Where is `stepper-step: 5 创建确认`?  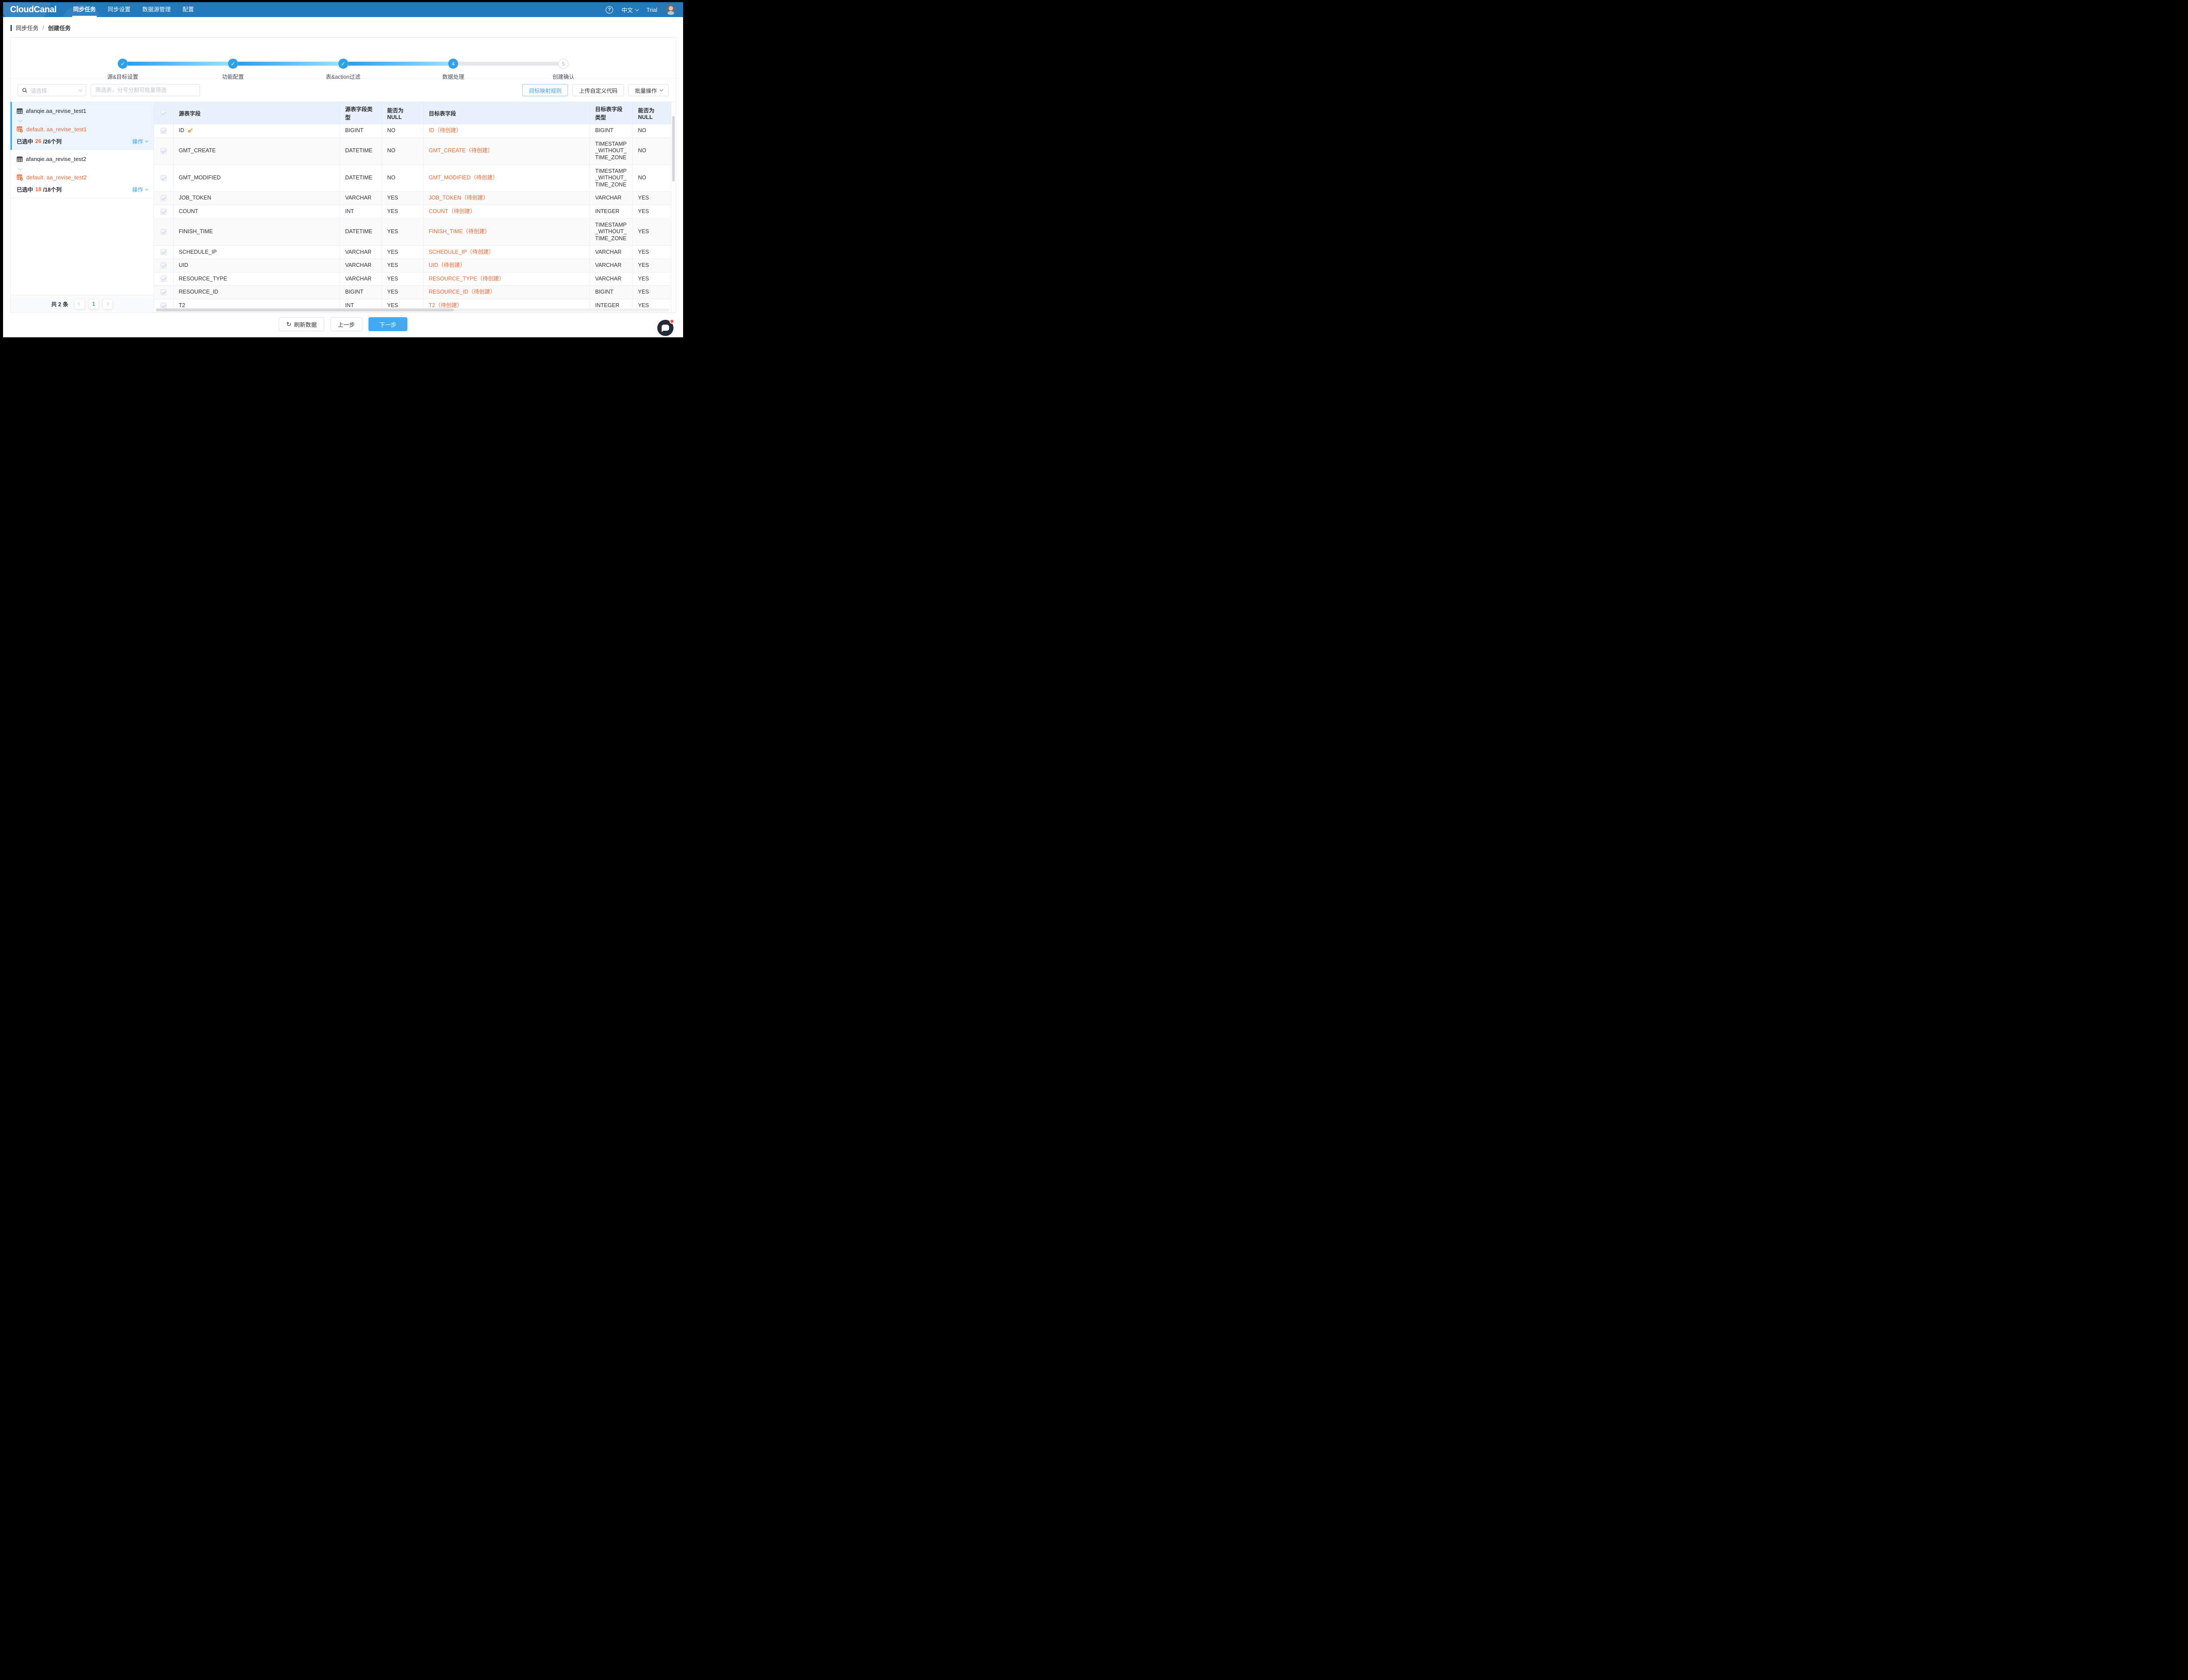
stepper-step: 5 创建确认 is located at coordinates (564, 69).